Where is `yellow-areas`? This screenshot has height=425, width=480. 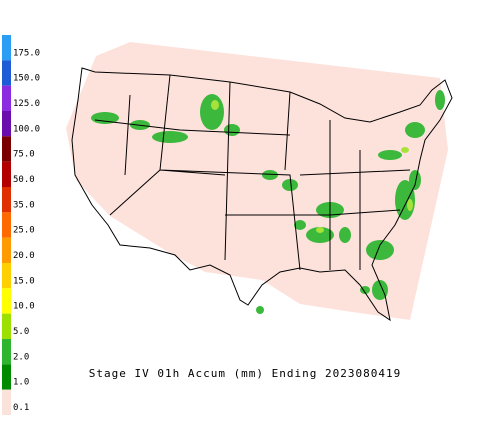
yellow-areas is located at coordinates (312, 166).